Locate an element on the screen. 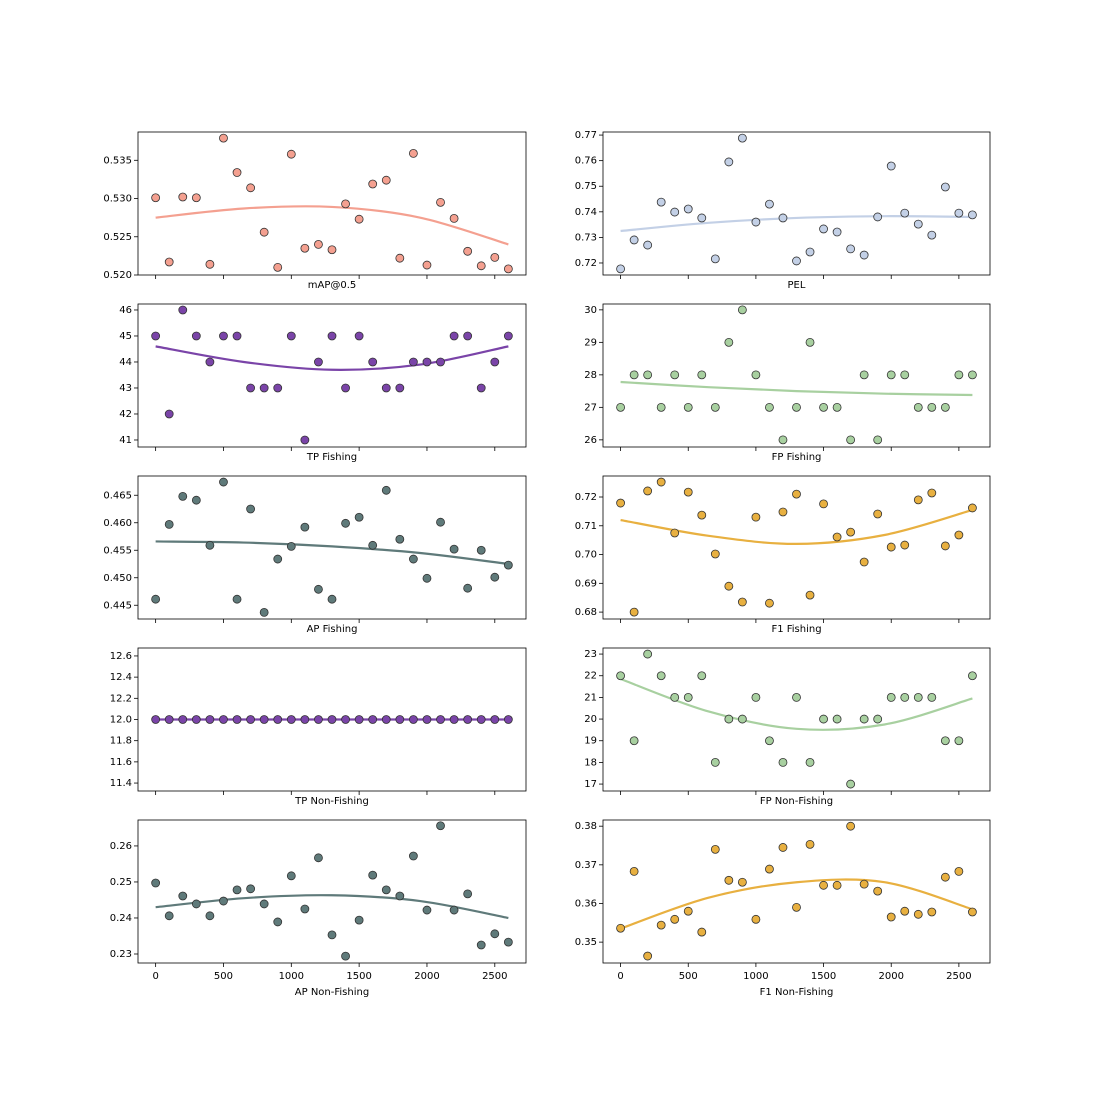  y-tick-label: 0.72 is located at coordinates (586, 497).